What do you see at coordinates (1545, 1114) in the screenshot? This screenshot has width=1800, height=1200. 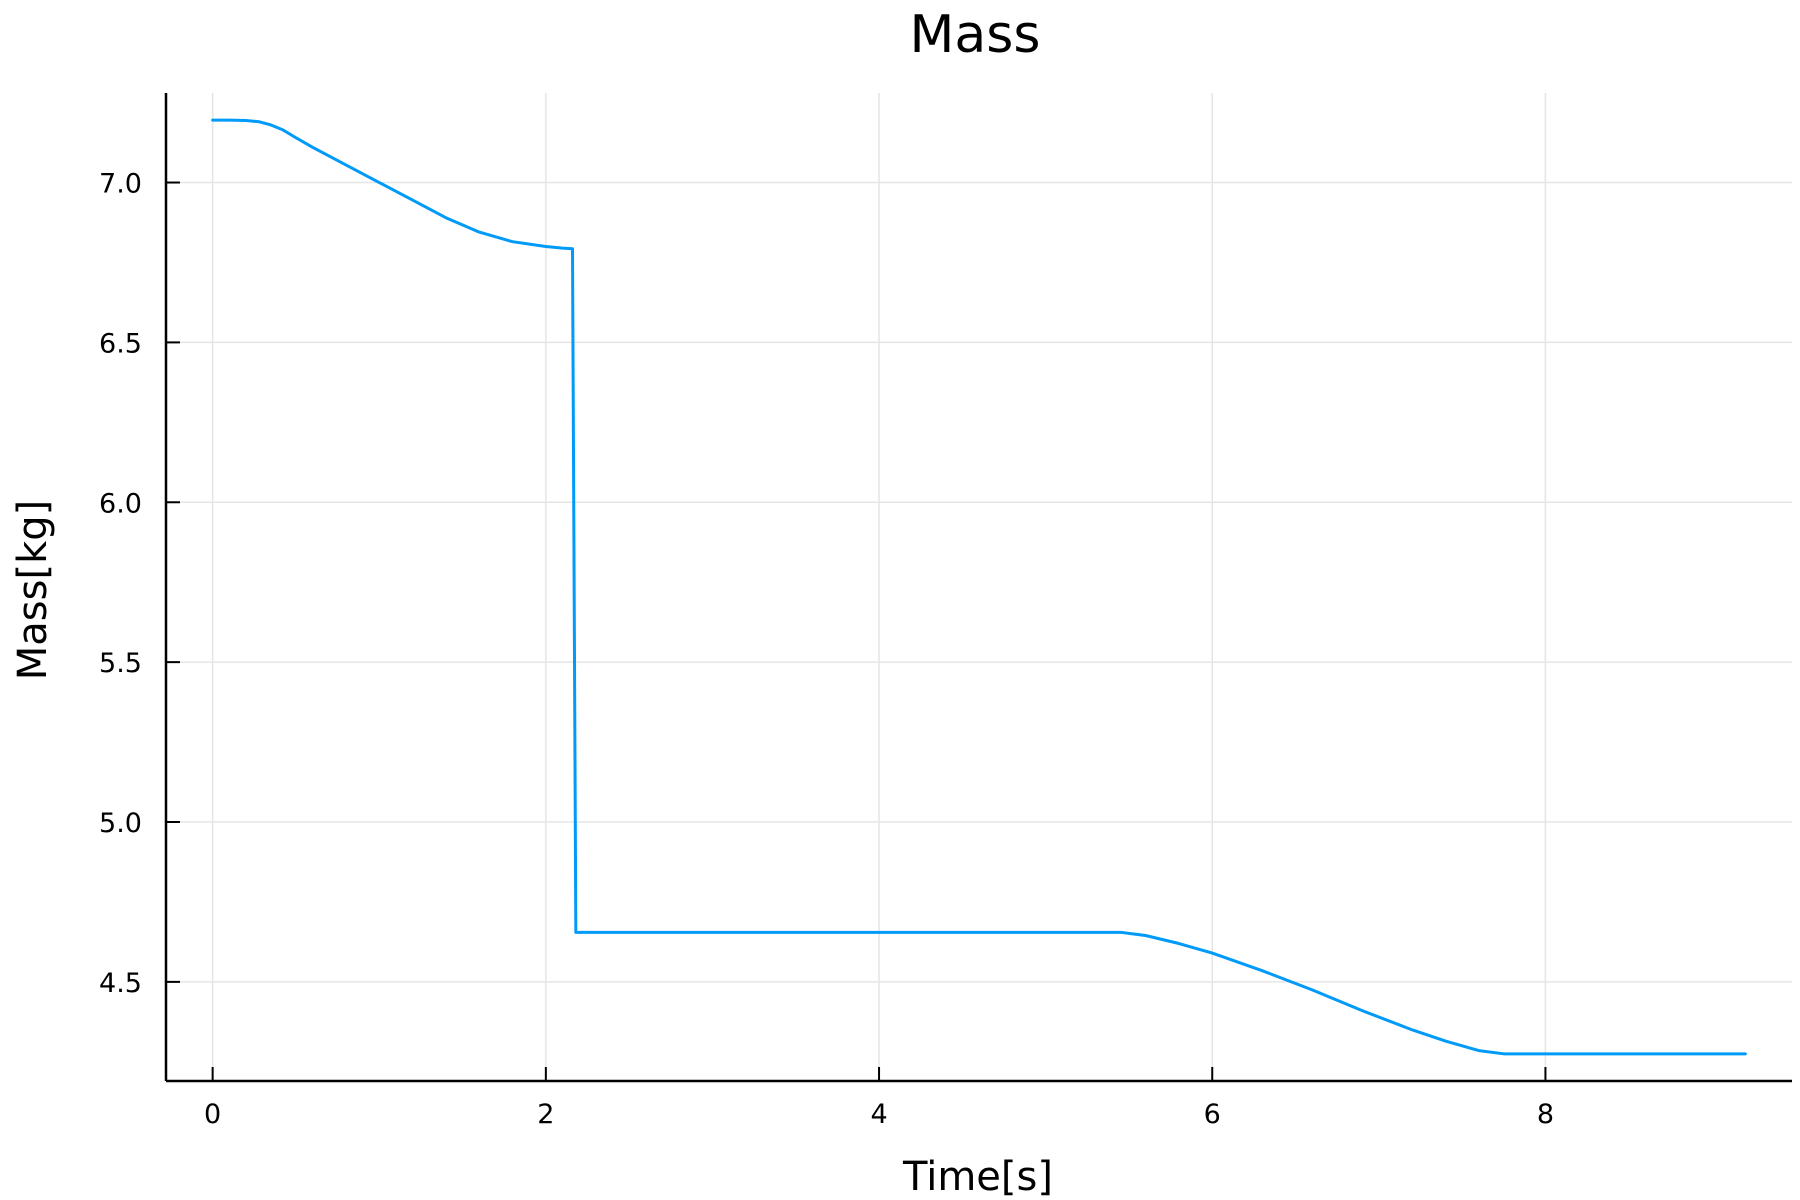 I see `x-tick-label-4: 8` at bounding box center [1545, 1114].